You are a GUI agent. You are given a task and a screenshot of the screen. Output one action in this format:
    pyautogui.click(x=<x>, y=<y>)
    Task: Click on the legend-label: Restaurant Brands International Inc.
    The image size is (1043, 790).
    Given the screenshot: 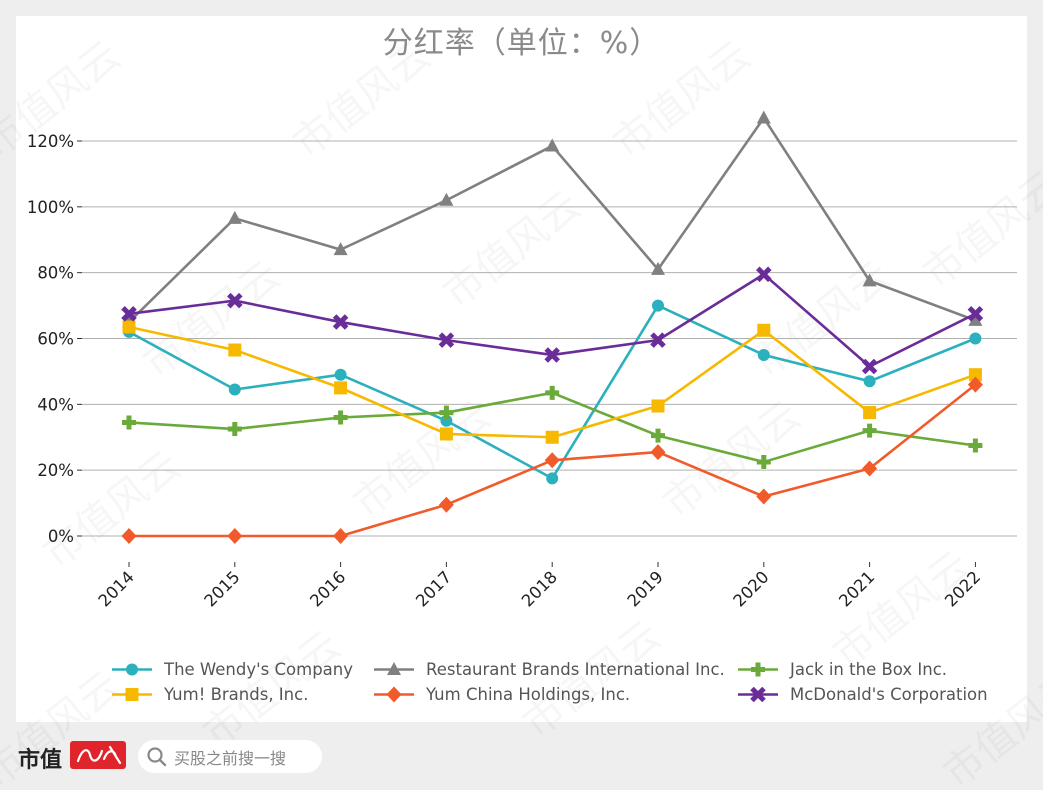 What is the action you would take?
    pyautogui.click(x=575, y=669)
    